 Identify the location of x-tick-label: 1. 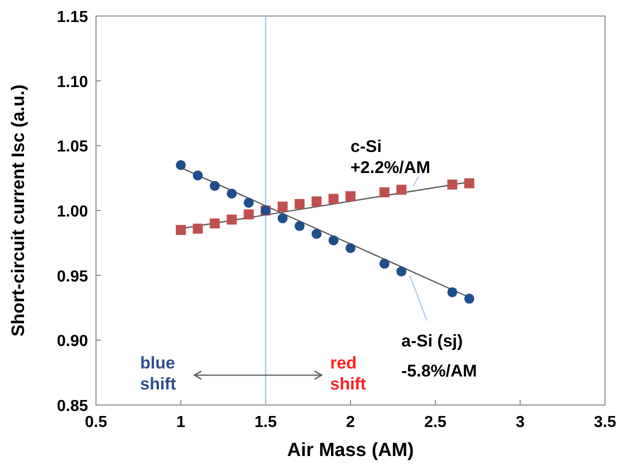
(181, 422).